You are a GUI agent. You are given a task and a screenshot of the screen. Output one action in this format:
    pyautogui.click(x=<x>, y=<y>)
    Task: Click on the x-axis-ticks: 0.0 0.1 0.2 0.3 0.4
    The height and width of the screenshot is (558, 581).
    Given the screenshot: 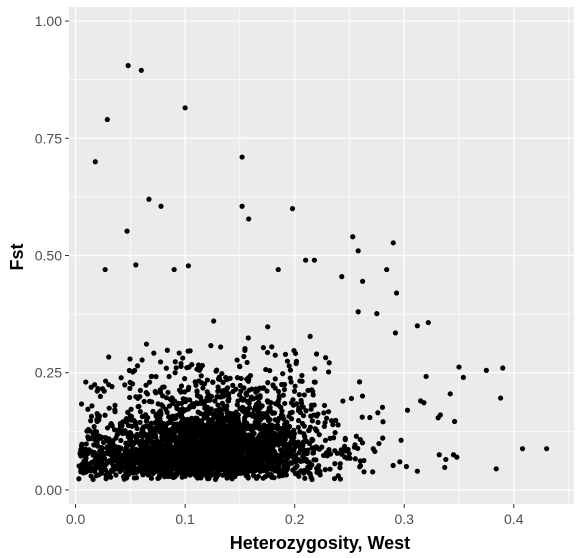 What is the action you would take?
    pyautogui.click(x=295, y=515)
    